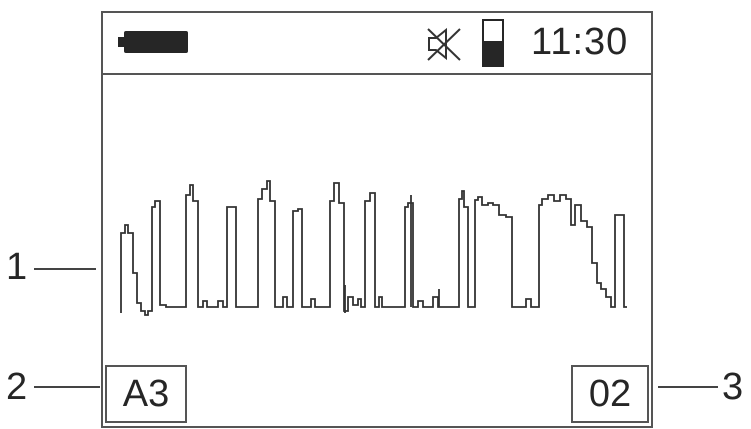 This screenshot has width=751, height=429. I want to click on callout-2-line, so click(67, 387).